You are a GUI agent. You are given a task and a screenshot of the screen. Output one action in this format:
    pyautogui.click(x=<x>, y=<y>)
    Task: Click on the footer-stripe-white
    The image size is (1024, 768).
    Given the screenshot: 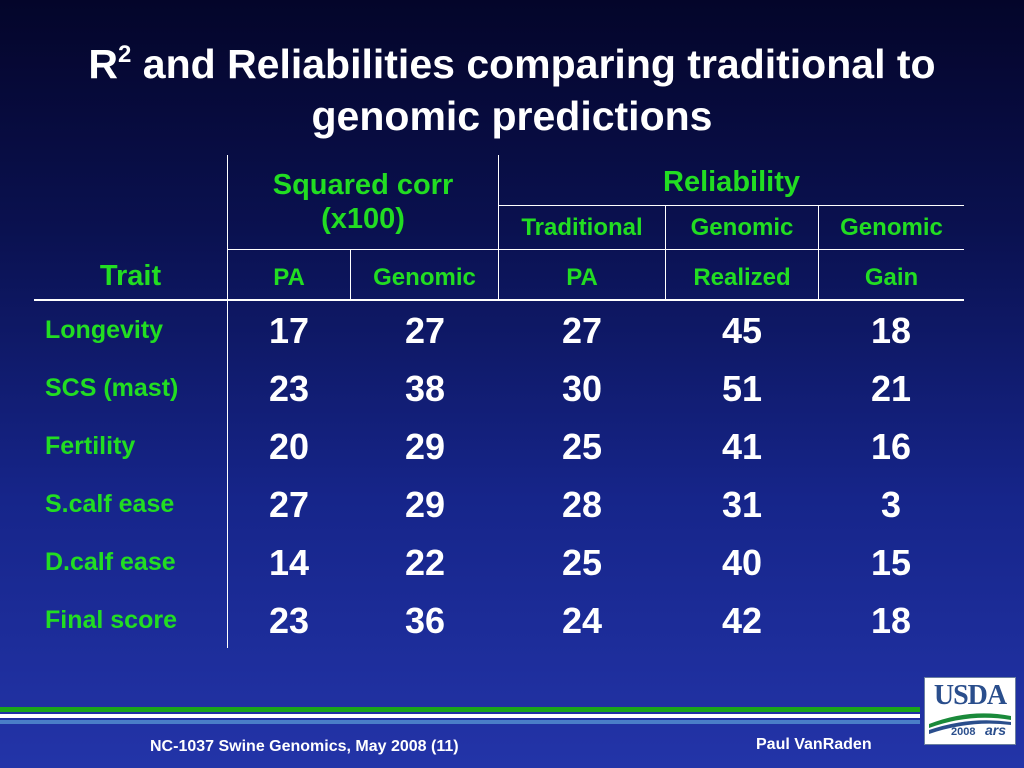 What is the action you would take?
    pyautogui.click(x=460, y=716)
    